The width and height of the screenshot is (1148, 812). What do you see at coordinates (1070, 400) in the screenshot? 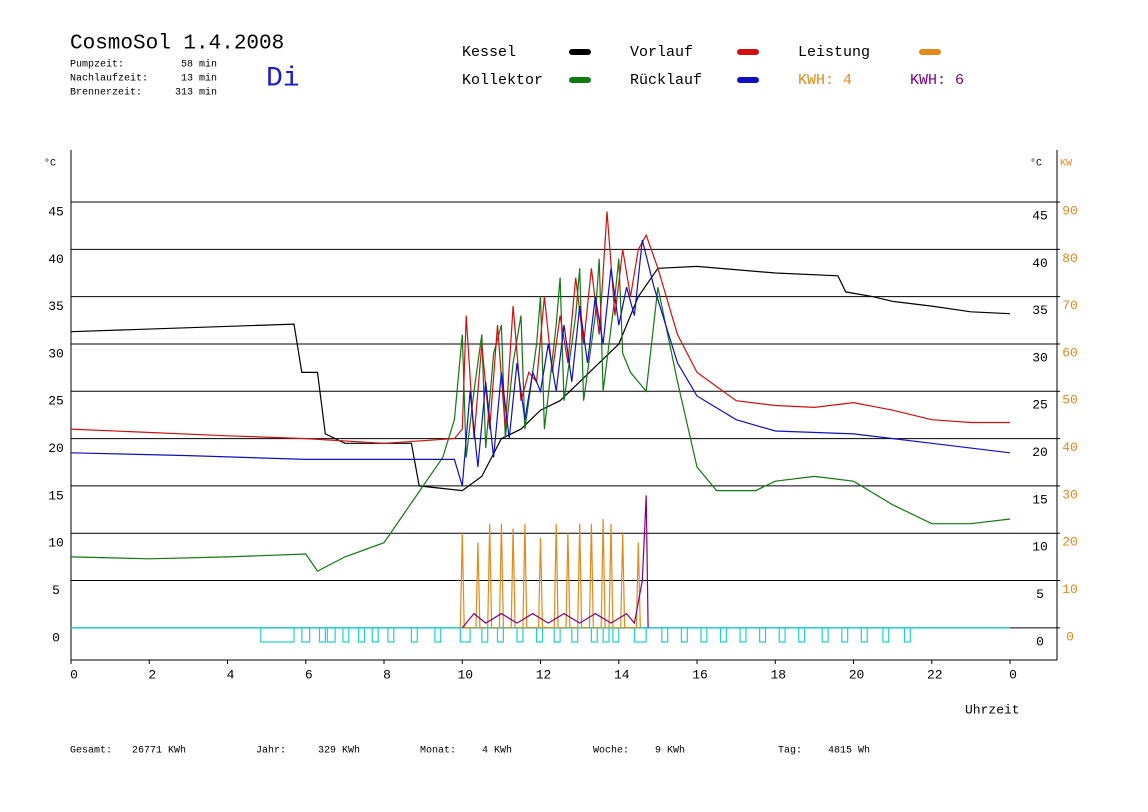
I see `y2-tick-label: 50` at bounding box center [1070, 400].